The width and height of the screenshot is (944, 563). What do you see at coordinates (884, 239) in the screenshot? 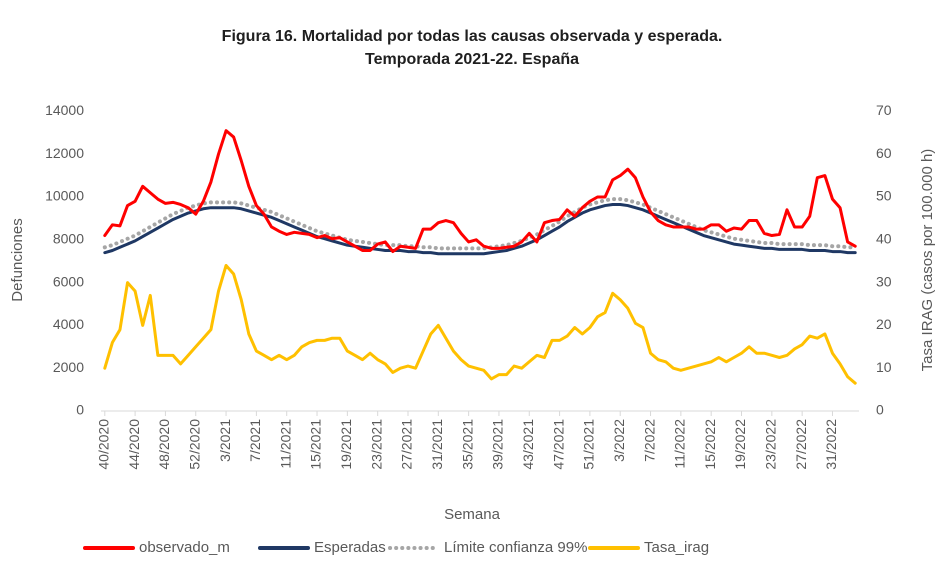
I see `y2-tick-label: 40` at bounding box center [884, 239].